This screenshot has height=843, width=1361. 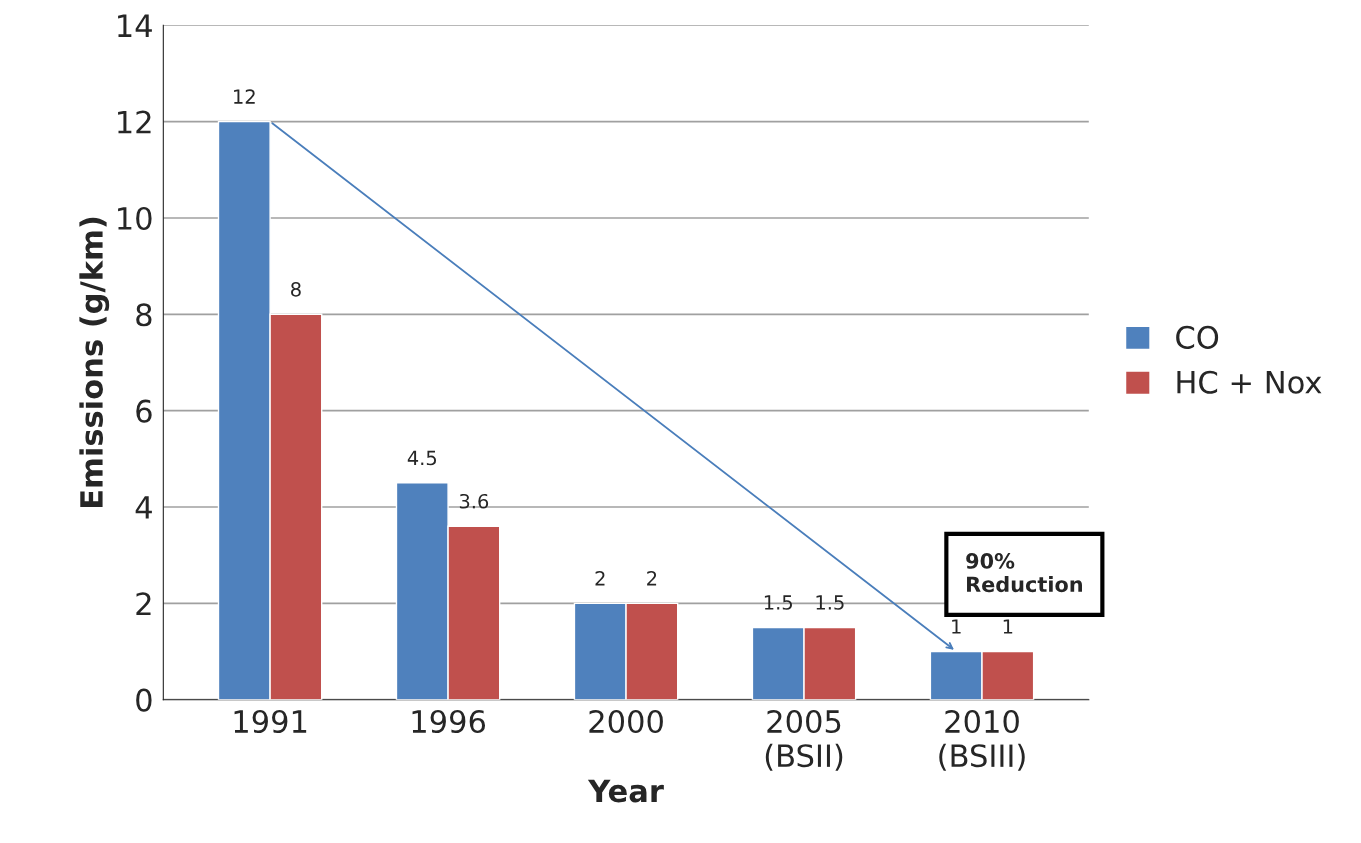 What do you see at coordinates (474, 501) in the screenshot?
I see `data-label: 3.6` at bounding box center [474, 501].